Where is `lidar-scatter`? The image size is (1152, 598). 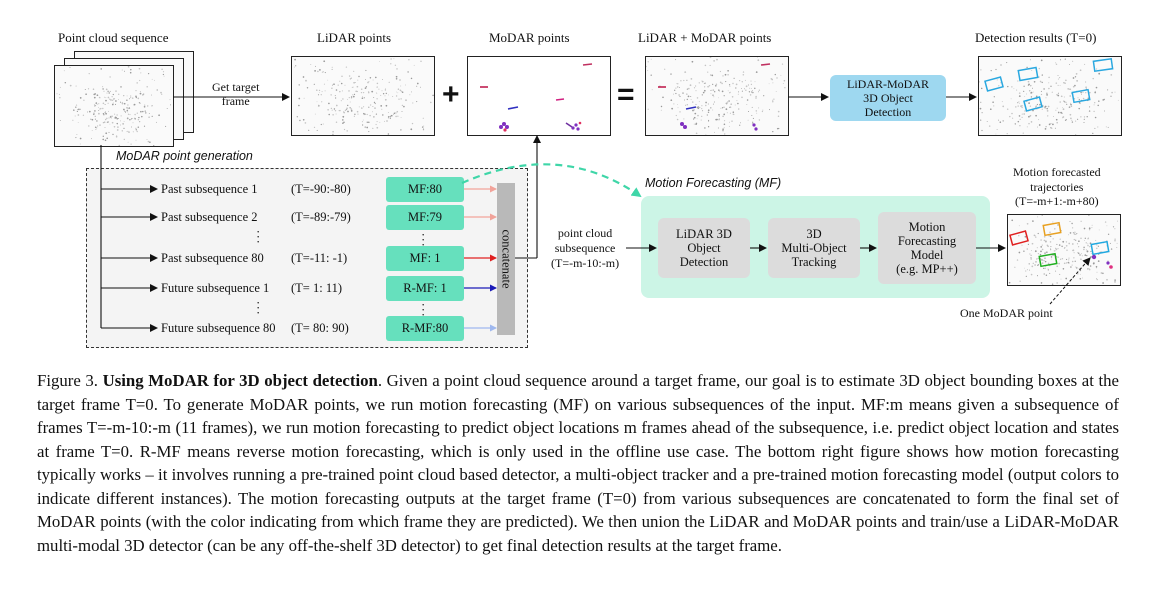
lidar-scatter is located at coordinates (364, 96).